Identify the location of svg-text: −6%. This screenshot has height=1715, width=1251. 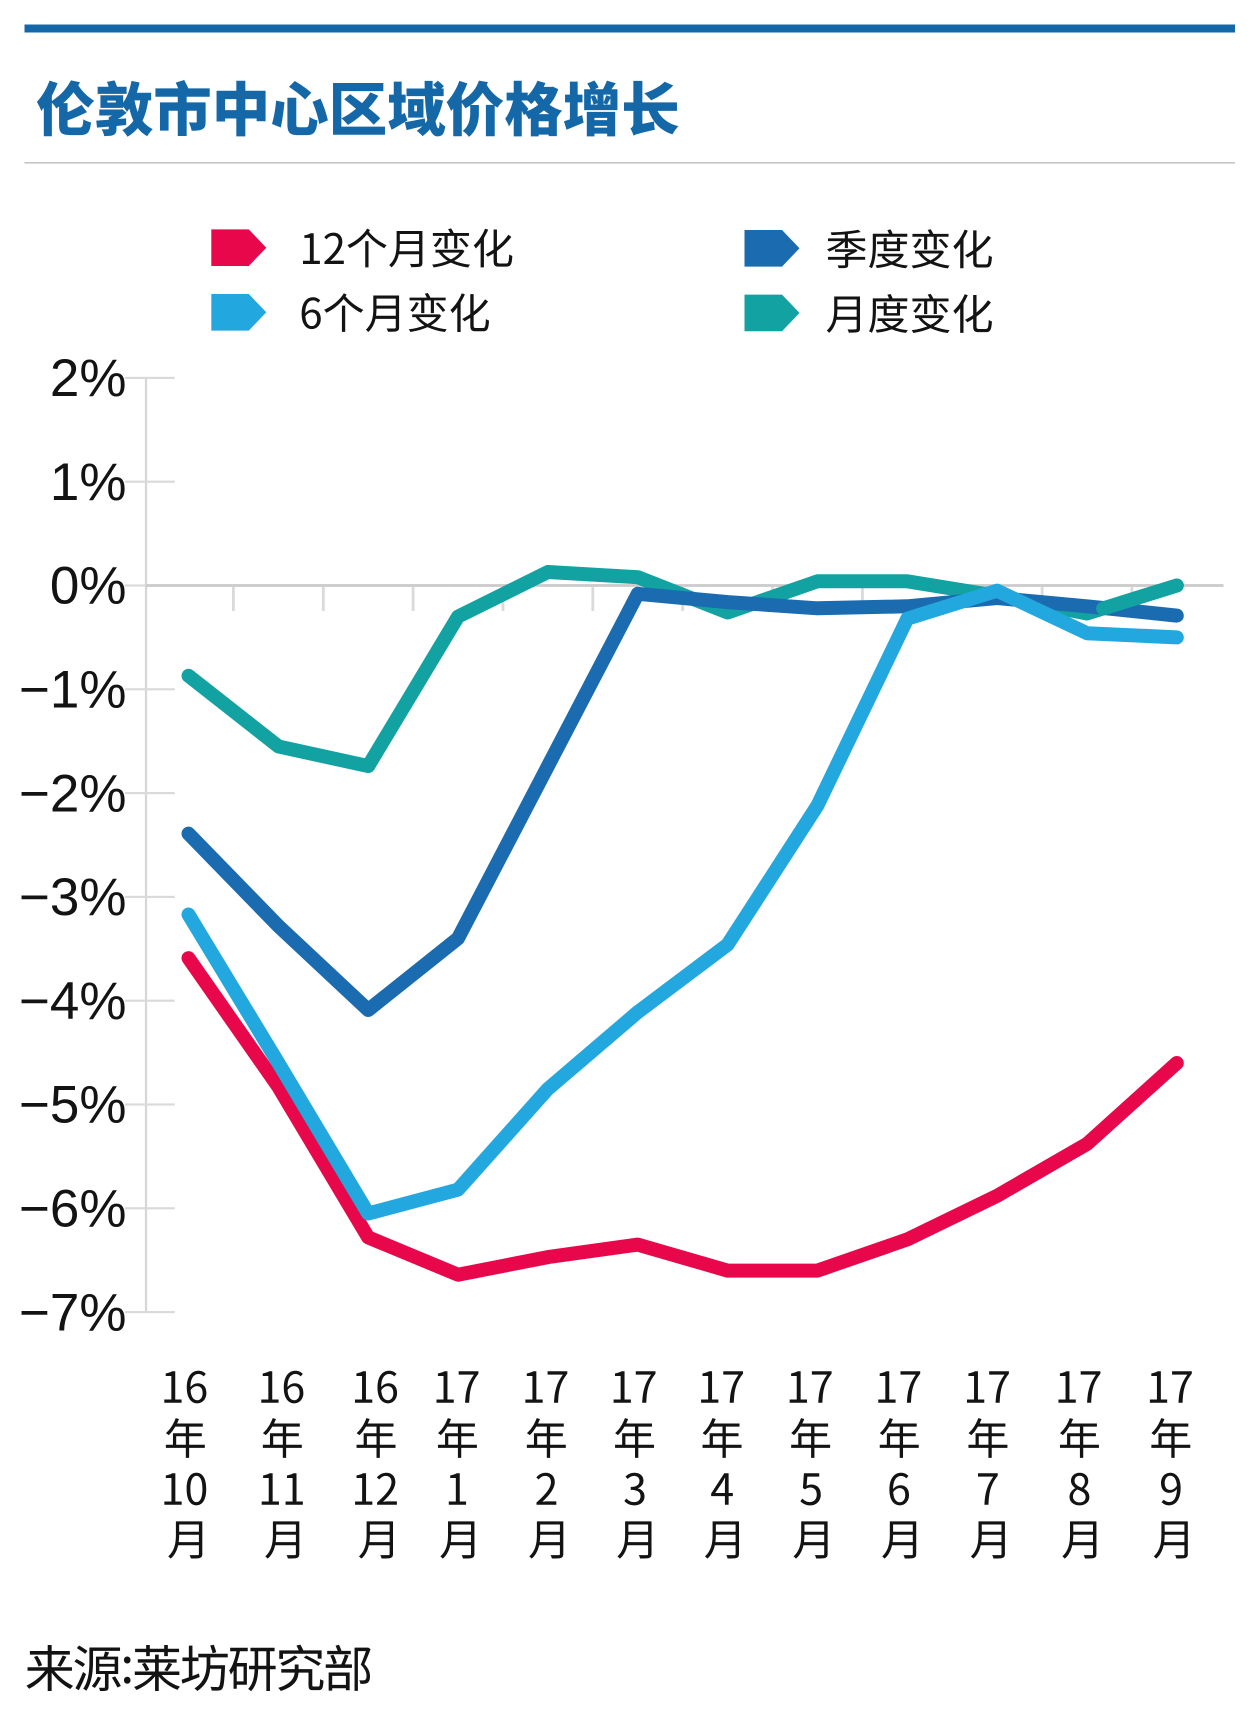
(73, 1209).